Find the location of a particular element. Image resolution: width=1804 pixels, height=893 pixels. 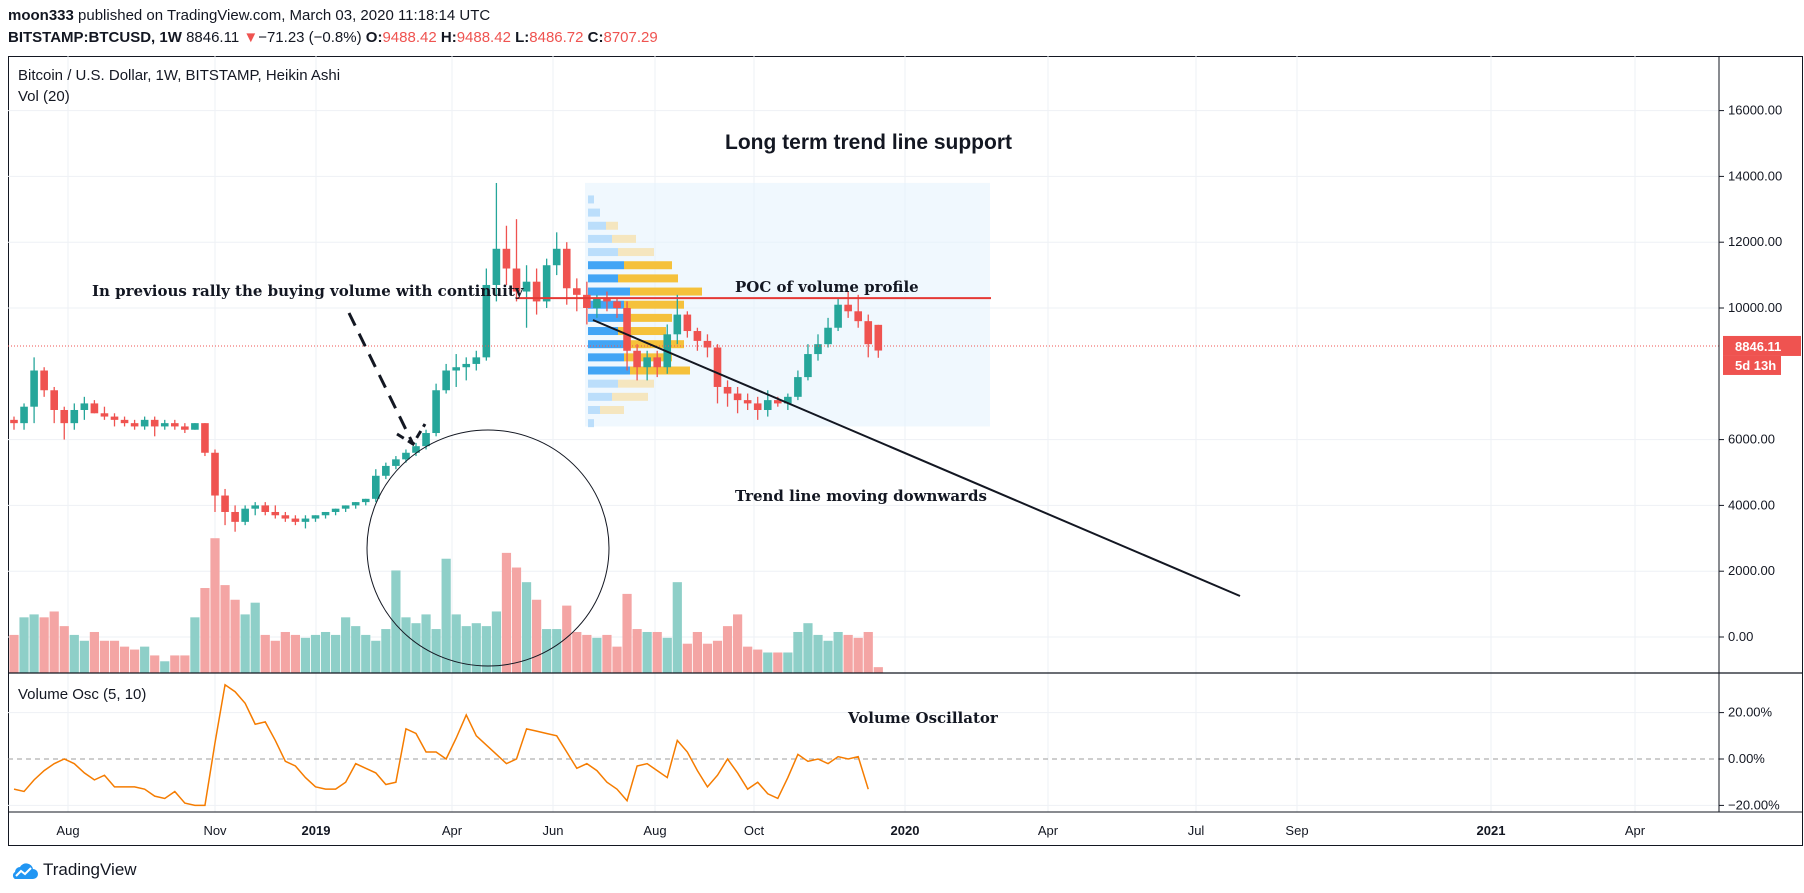

volume-study-label: Vol (20) is located at coordinates (44, 96).